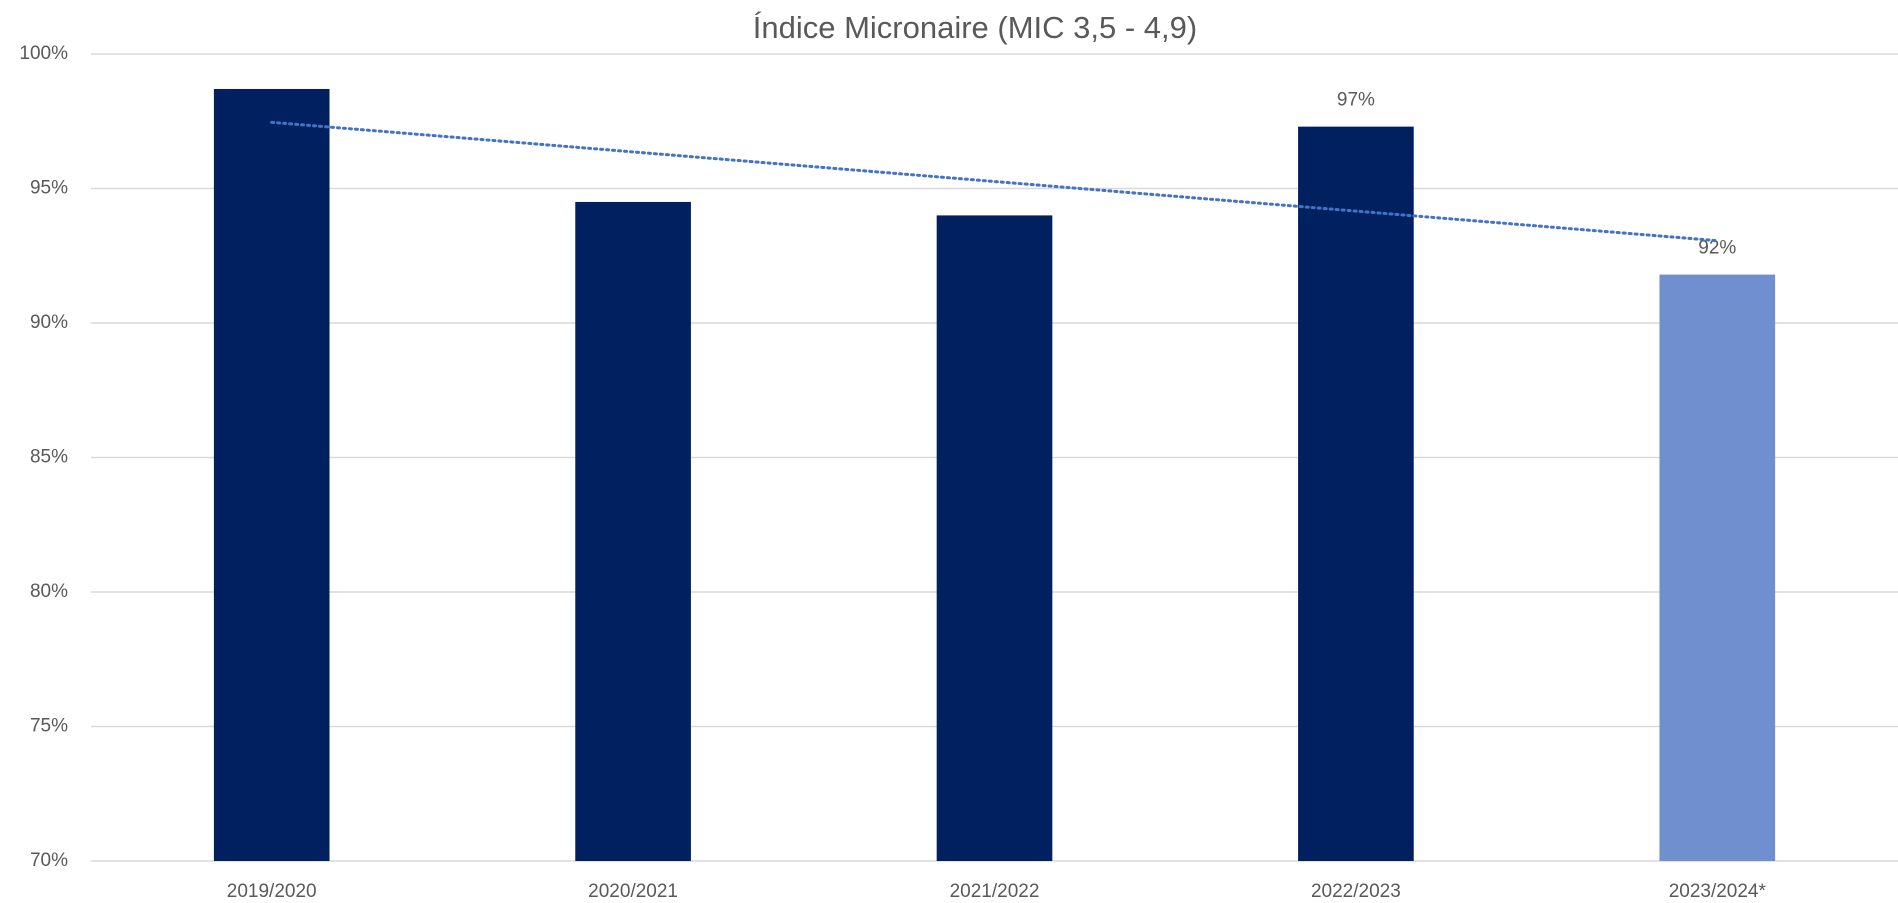  What do you see at coordinates (49, 322) in the screenshot?
I see `y-tick-label: 90%` at bounding box center [49, 322].